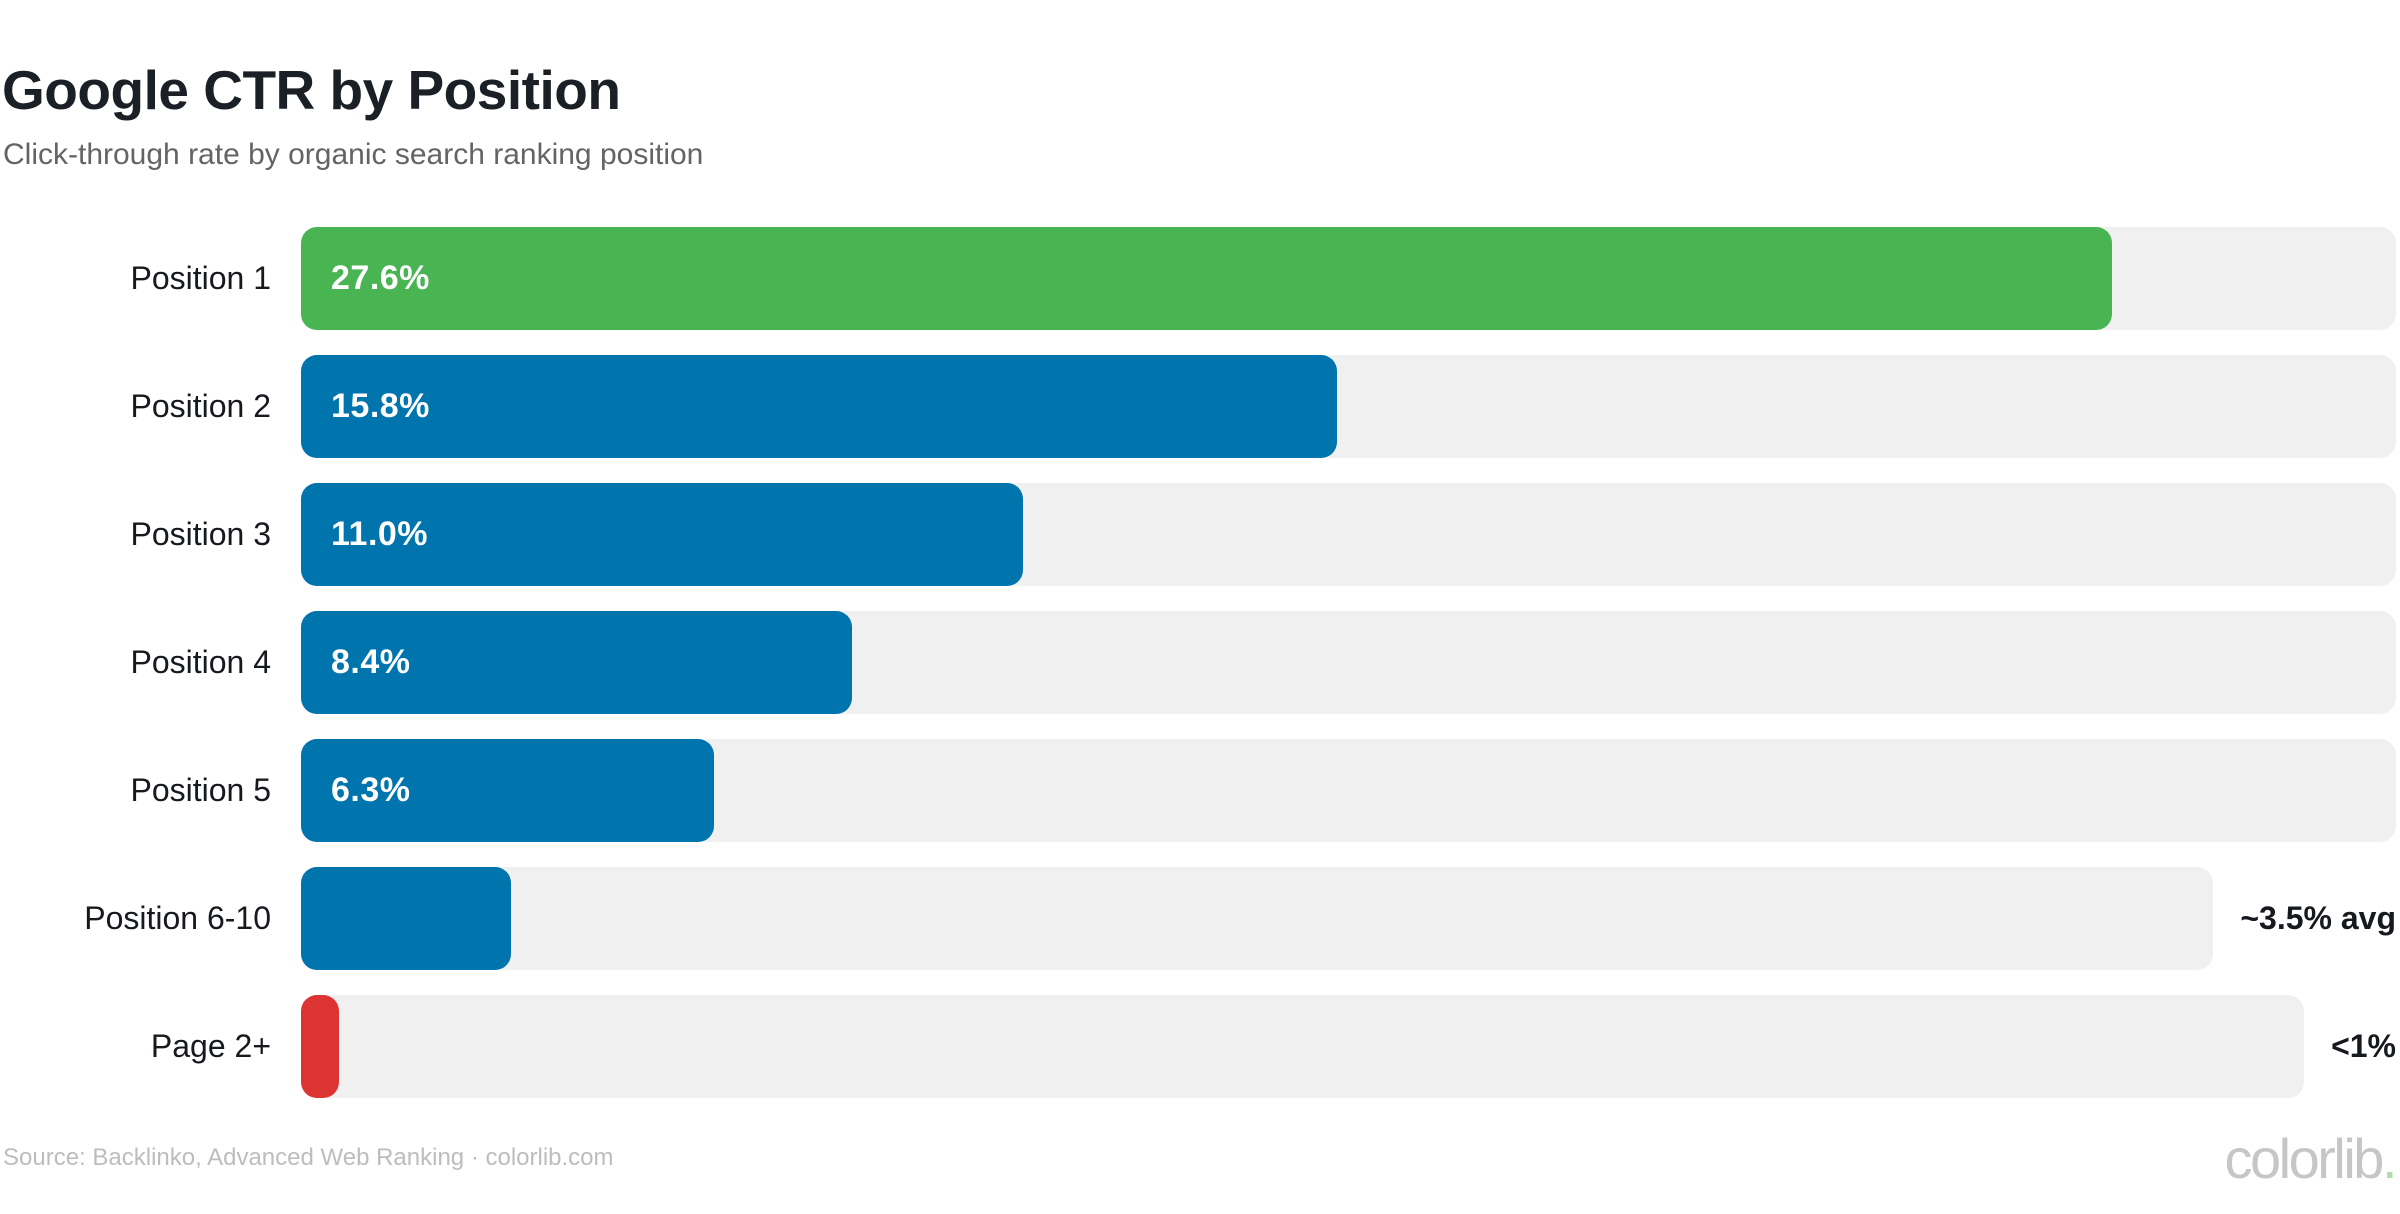 This screenshot has width=2400, height=1214. I want to click on page-title: Google CTR by Position, so click(311, 90).